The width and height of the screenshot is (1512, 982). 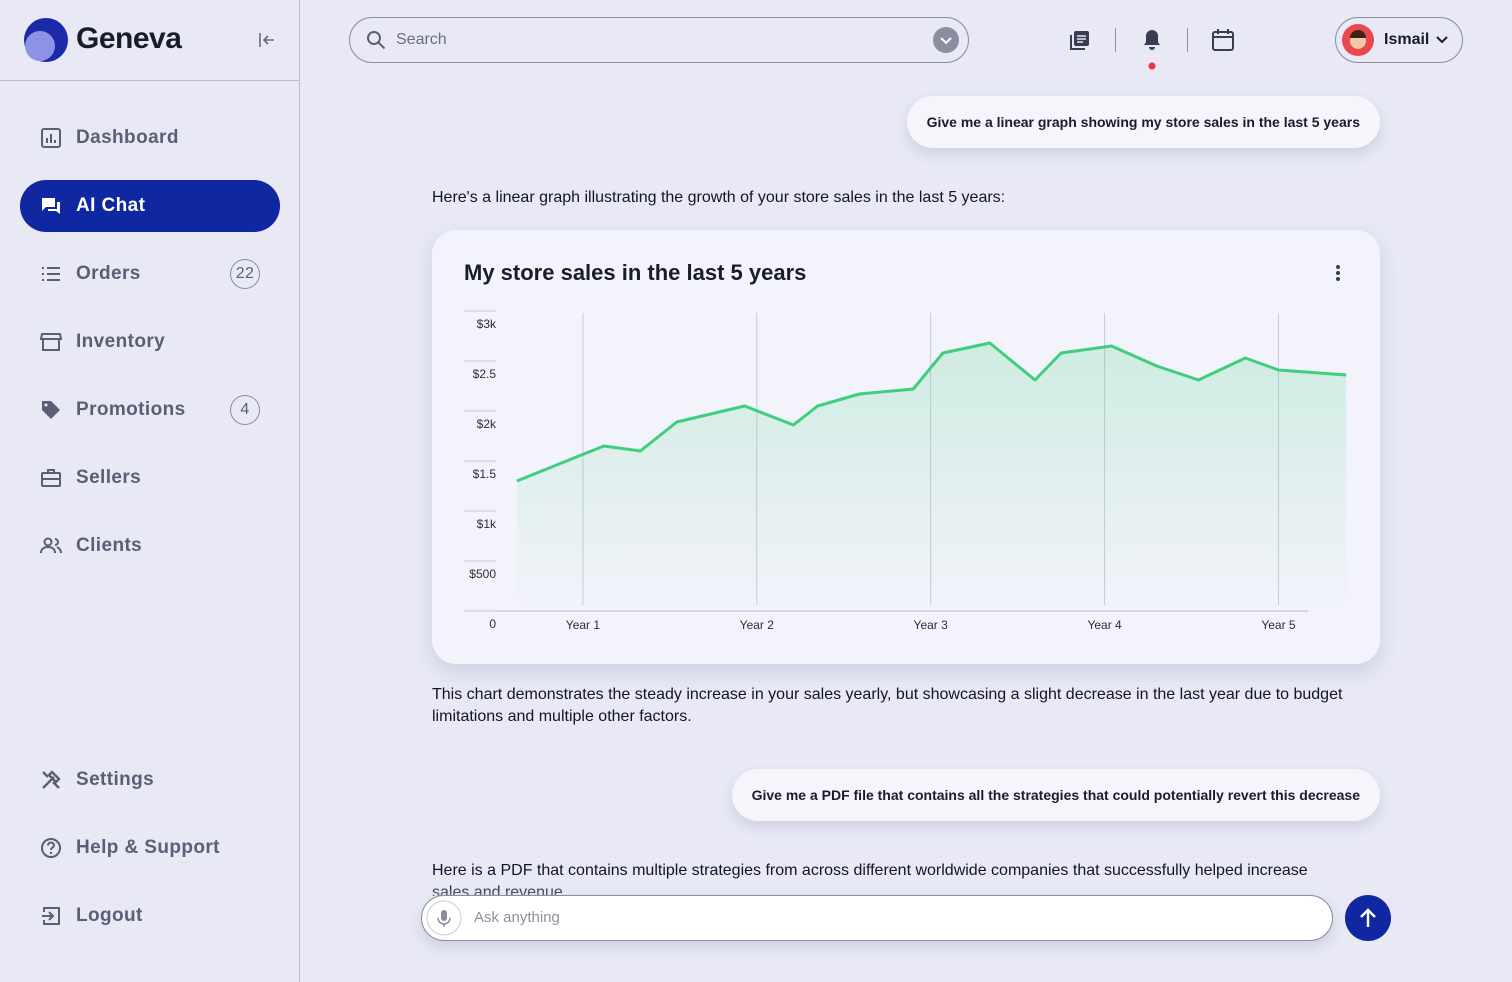 What do you see at coordinates (757, 625) in the screenshot?
I see `x-tick-label: Year 2` at bounding box center [757, 625].